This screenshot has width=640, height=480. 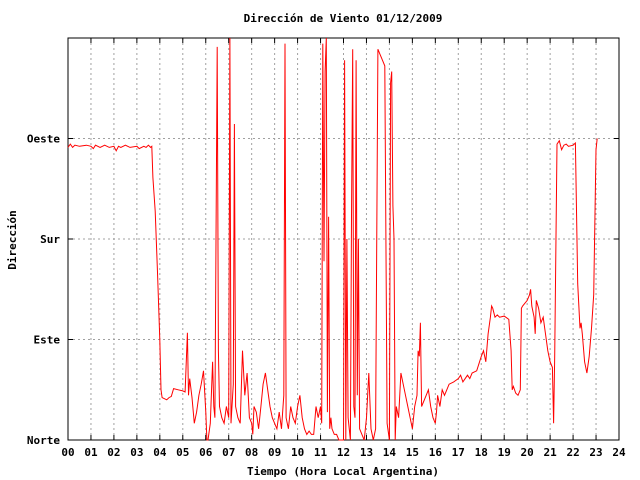 I want to click on x-tick-label: 23, so click(x=595, y=452).